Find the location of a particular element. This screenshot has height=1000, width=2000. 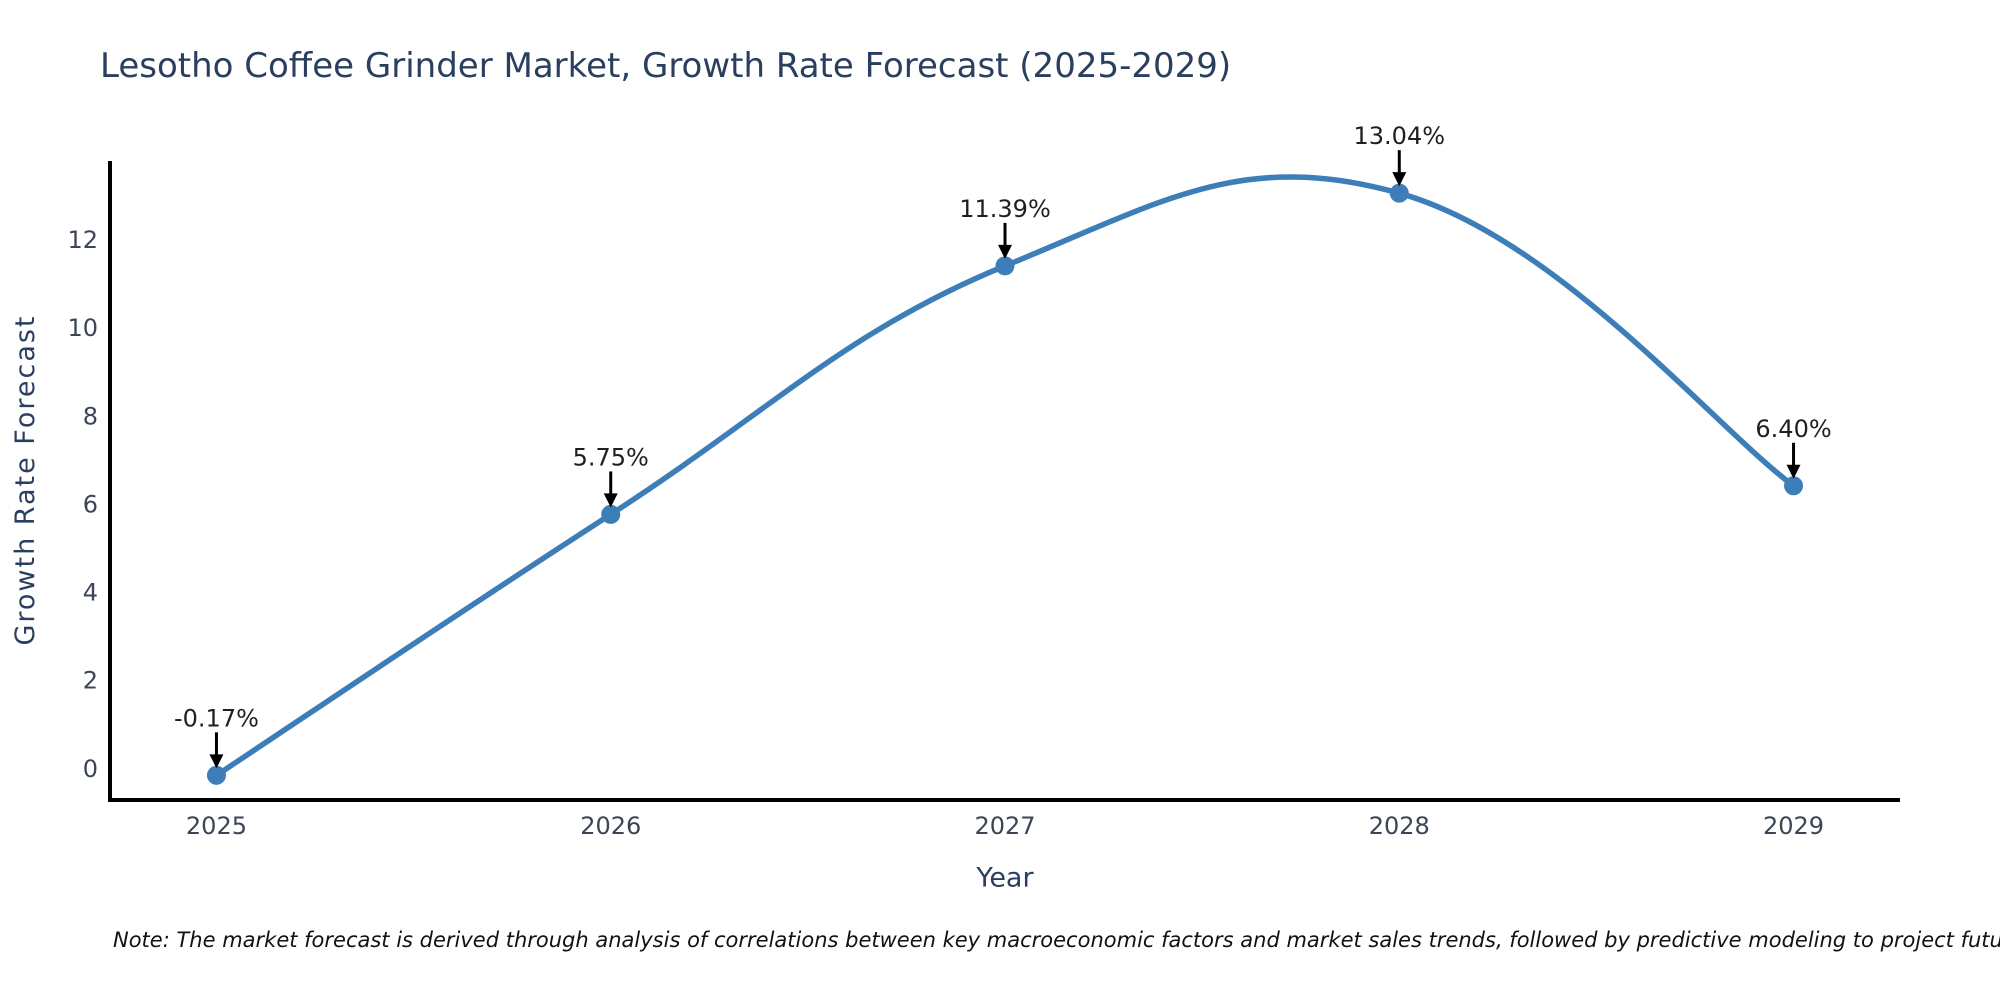

y-tick-label: 10 is located at coordinates (82, 328).